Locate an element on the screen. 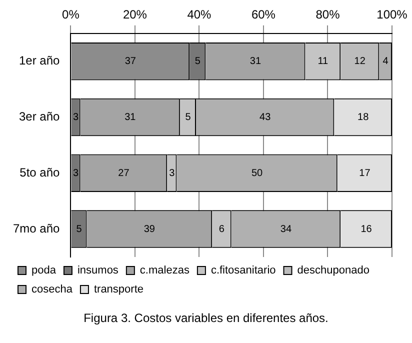  x-tick-label: 80% is located at coordinates (328, 15).